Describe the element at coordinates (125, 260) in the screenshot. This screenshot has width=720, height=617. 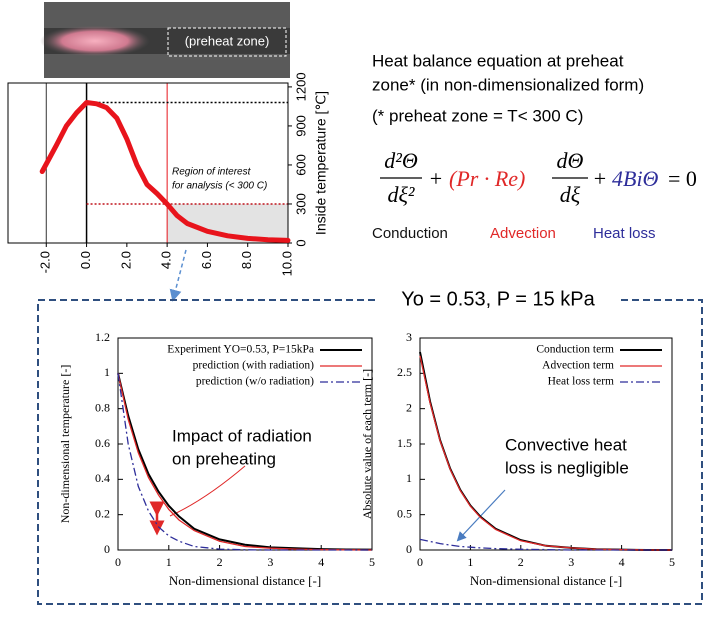
I see `x-tick-label: 2.0` at that location.